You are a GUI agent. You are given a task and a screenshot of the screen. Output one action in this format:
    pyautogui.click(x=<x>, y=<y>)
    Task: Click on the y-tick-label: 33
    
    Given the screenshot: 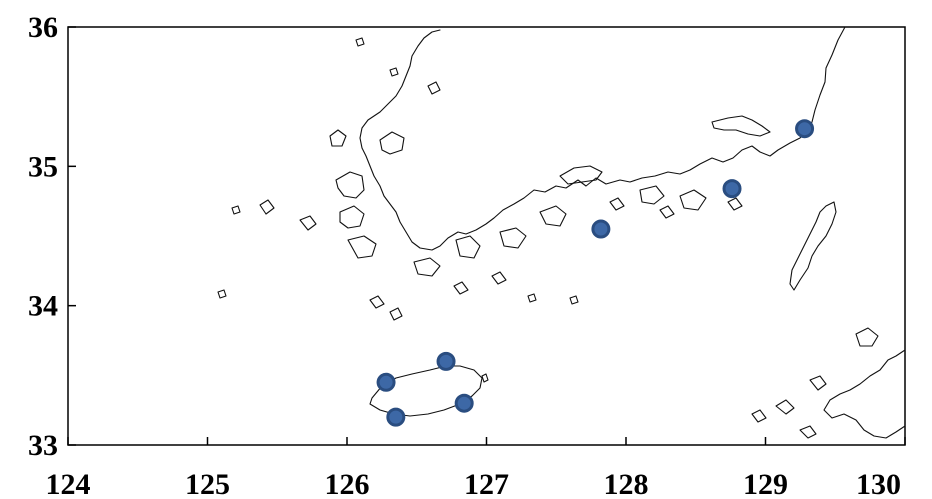 What is the action you would take?
    pyautogui.click(x=43, y=445)
    